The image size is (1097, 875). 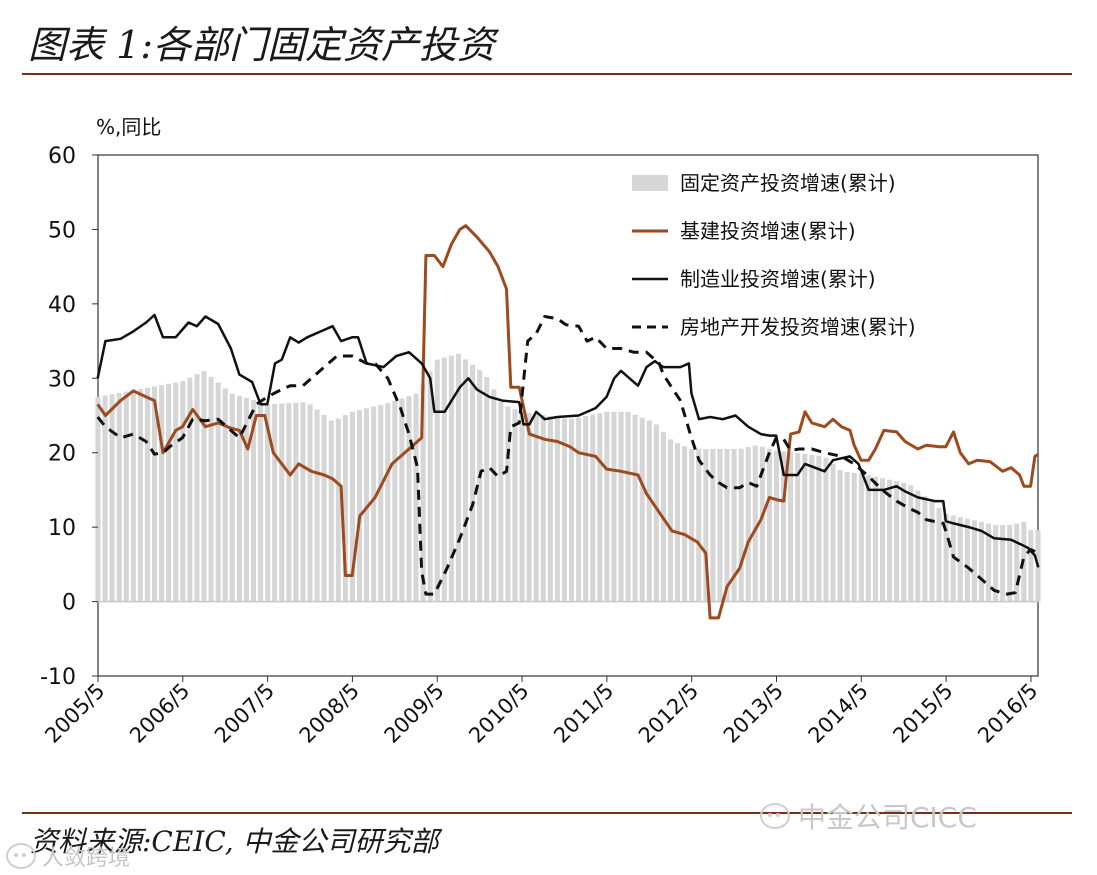 I want to click on title-rule, so click(x=547, y=74).